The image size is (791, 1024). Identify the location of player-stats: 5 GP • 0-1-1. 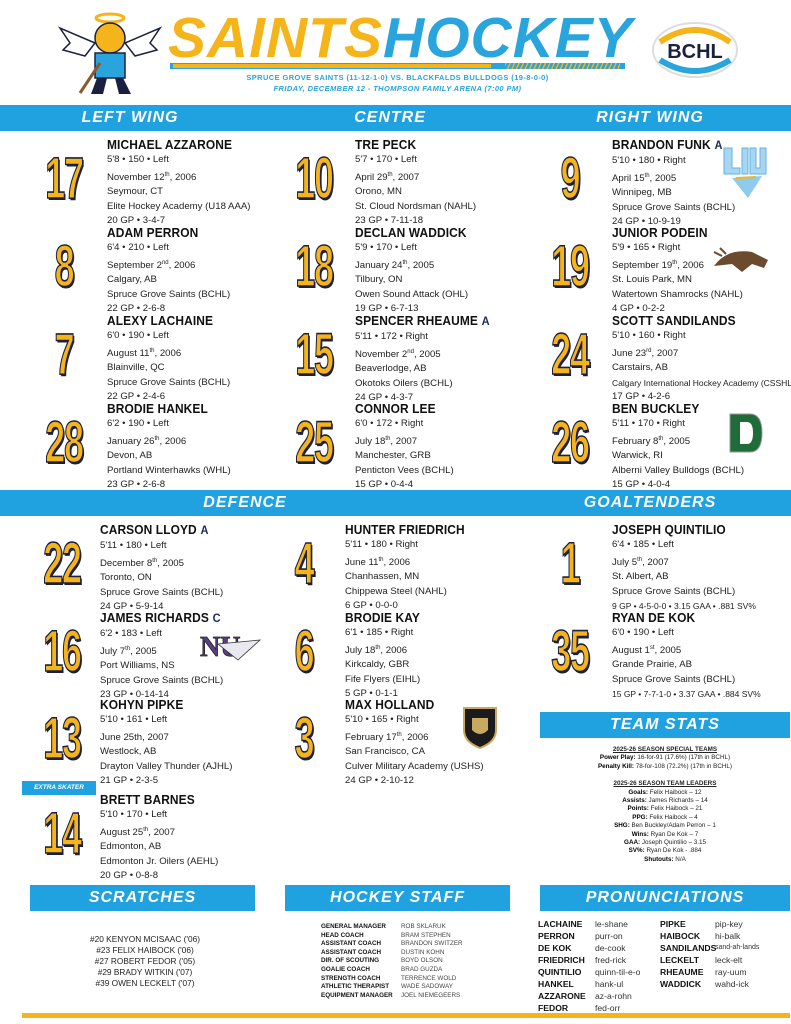
(371, 694).